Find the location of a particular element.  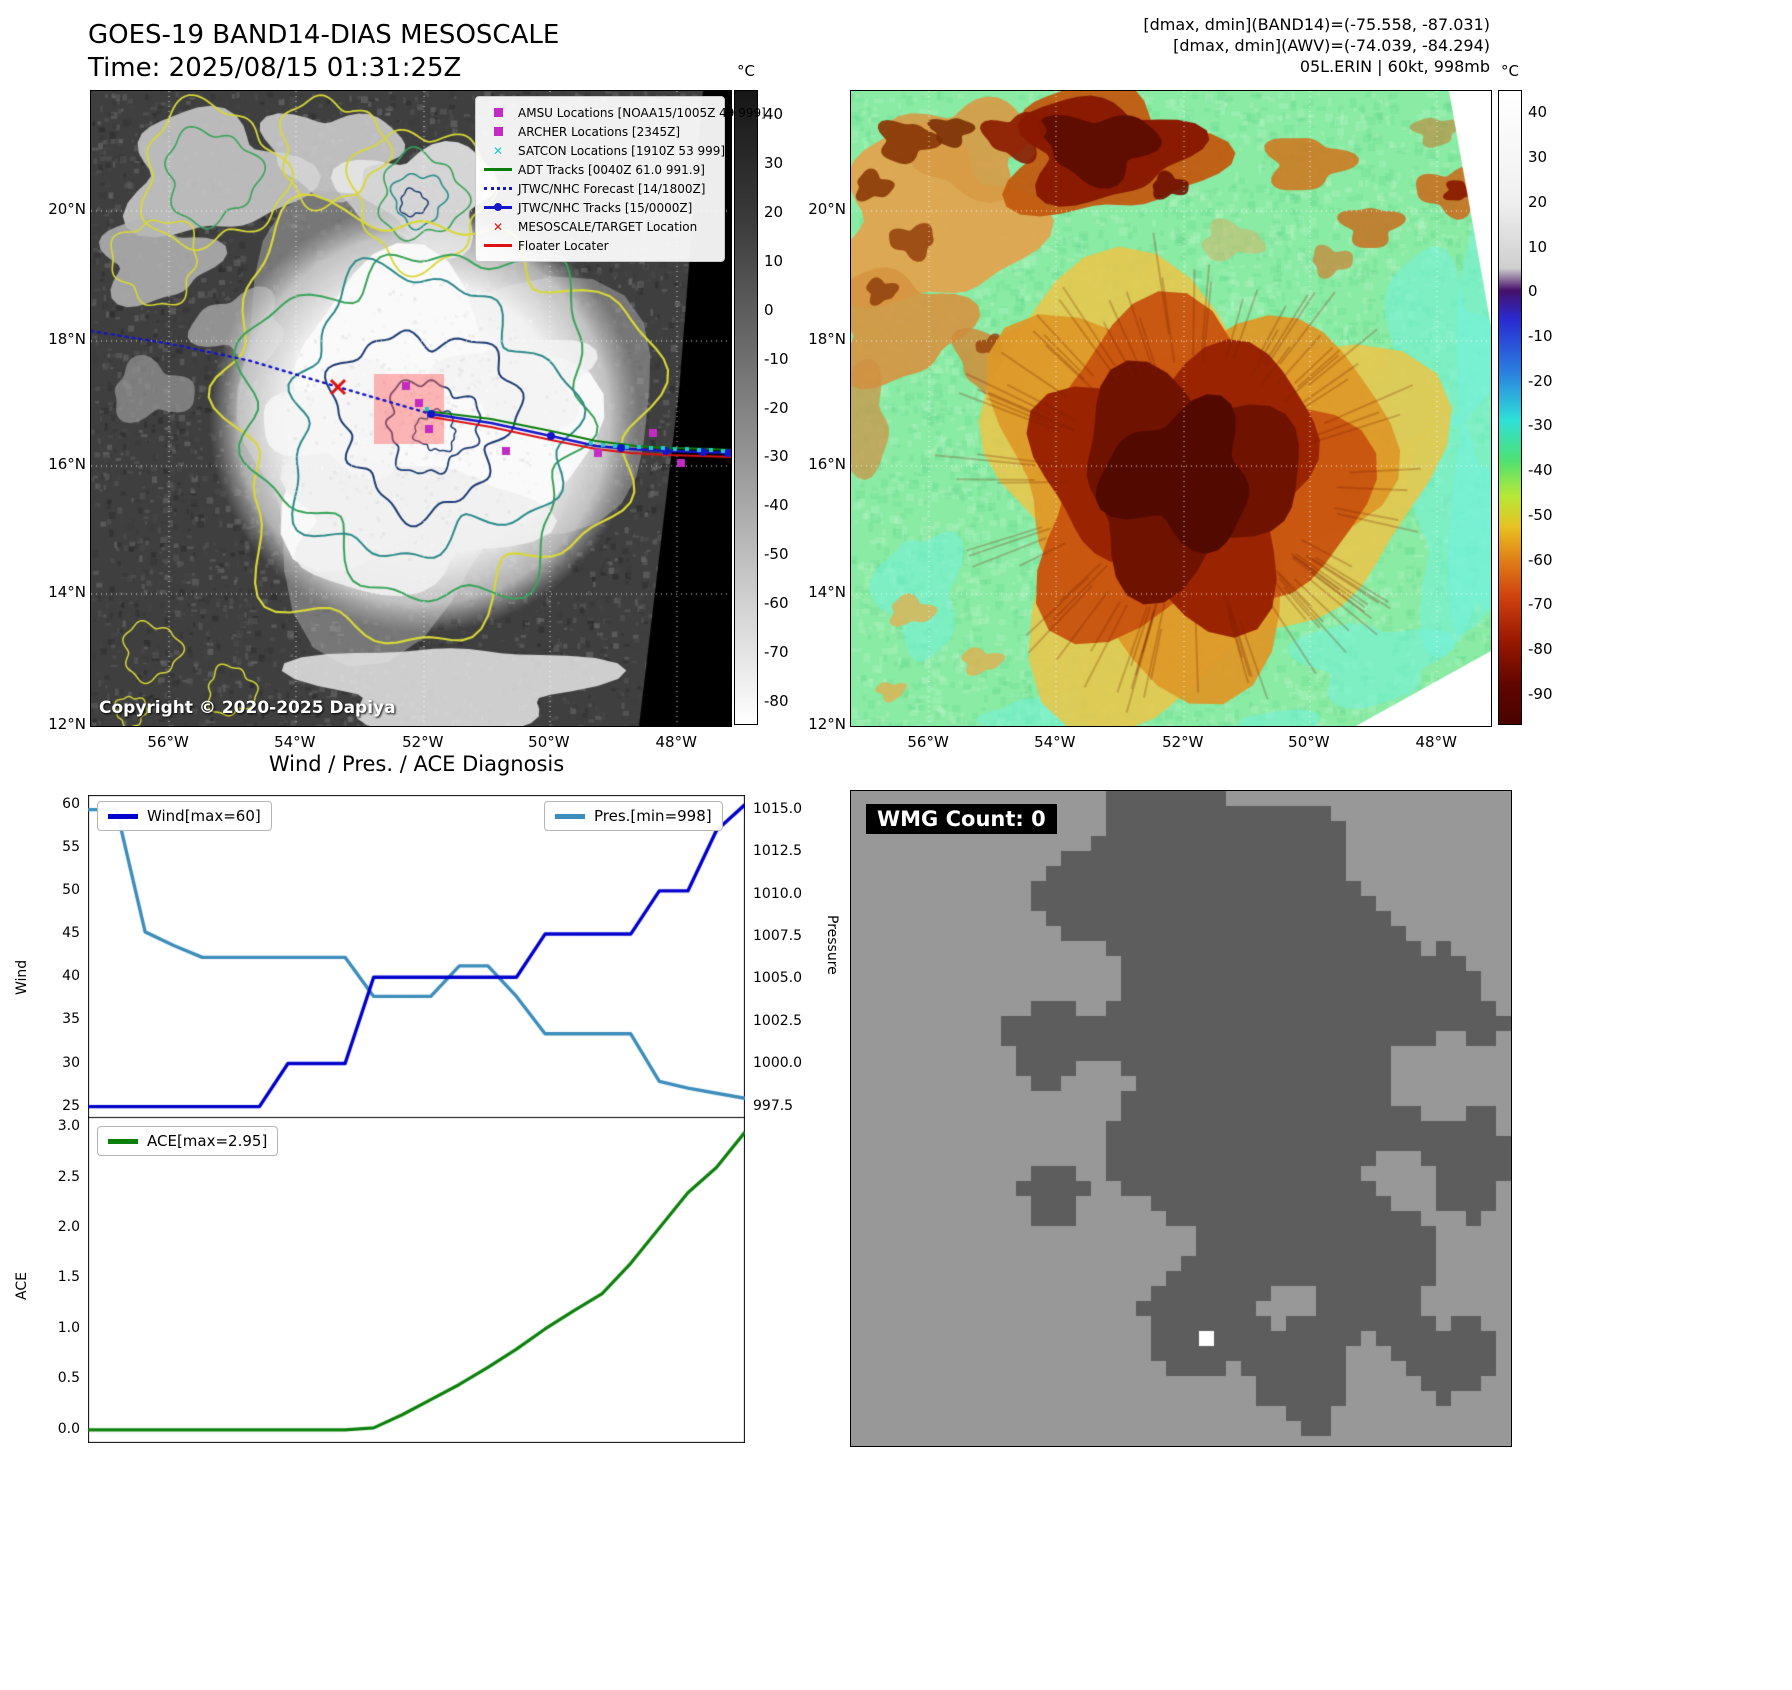

legend-item-label: SATCON Locations [1910Z 53 999] is located at coordinates (622, 150).